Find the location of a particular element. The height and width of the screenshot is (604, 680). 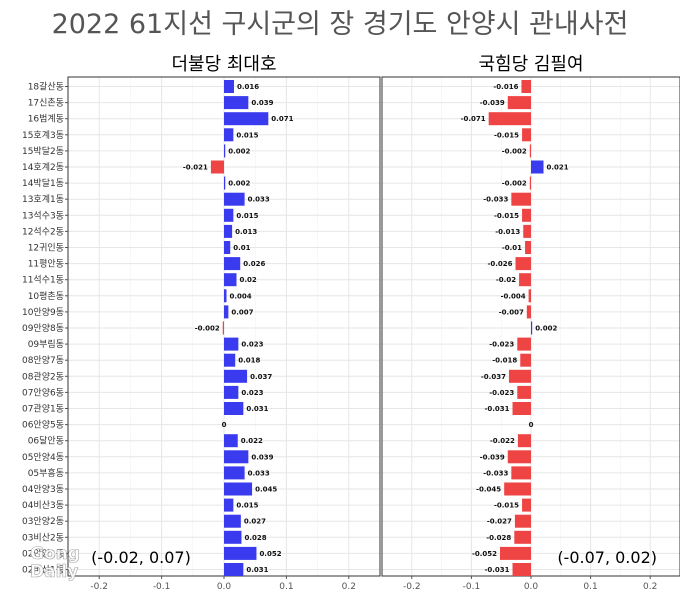

watermark-text: Gong is located at coordinates (55, 554).